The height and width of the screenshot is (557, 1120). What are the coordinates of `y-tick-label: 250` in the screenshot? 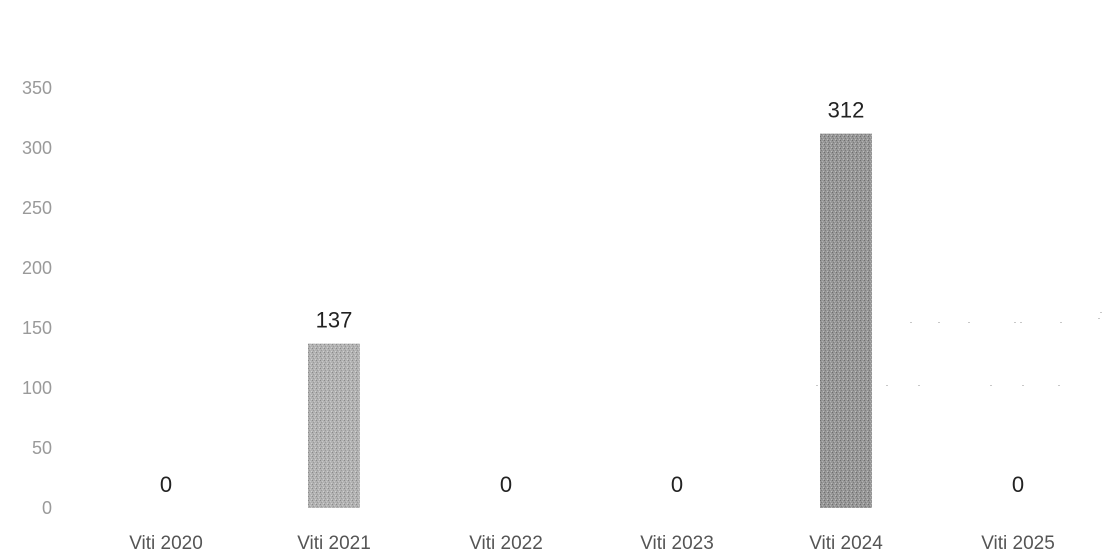 It's located at (37, 208).